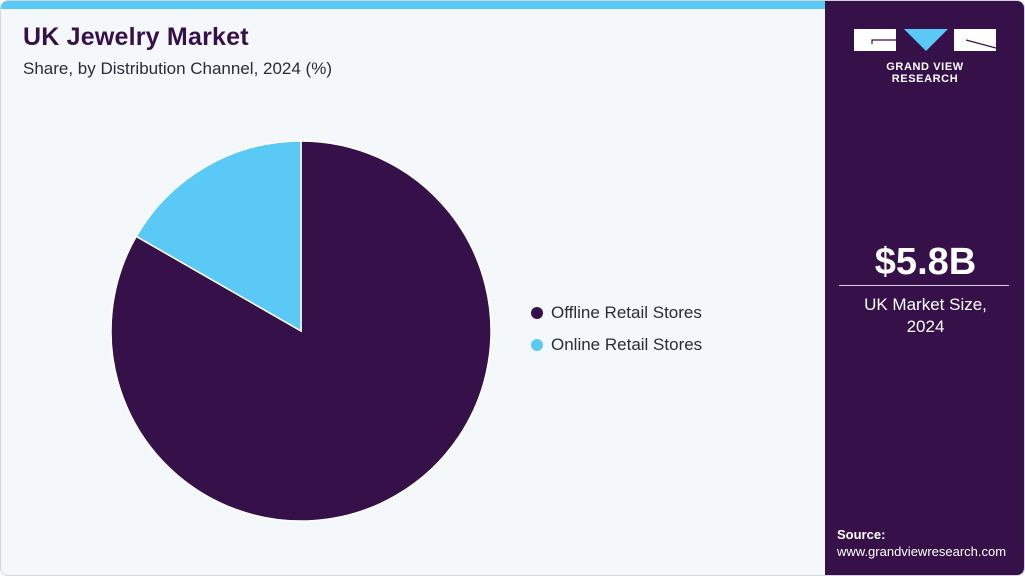  Describe the element at coordinates (925, 304) in the screenshot. I see `market-size-label-line1: UK Market Size,` at that location.